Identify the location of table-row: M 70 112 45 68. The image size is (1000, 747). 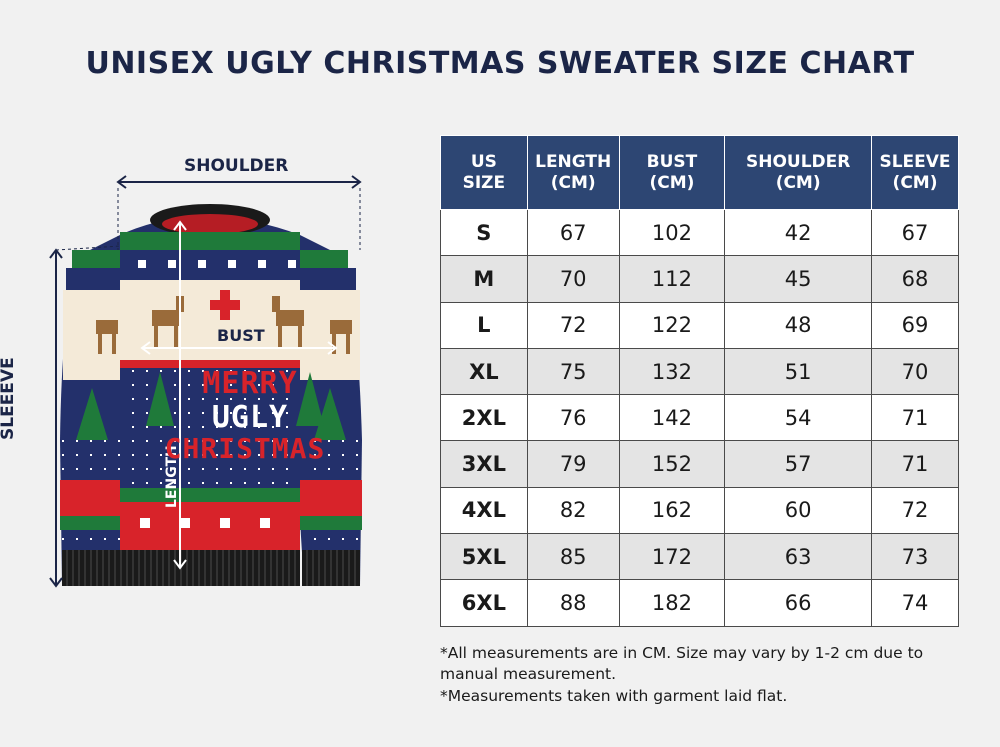
(699, 279).